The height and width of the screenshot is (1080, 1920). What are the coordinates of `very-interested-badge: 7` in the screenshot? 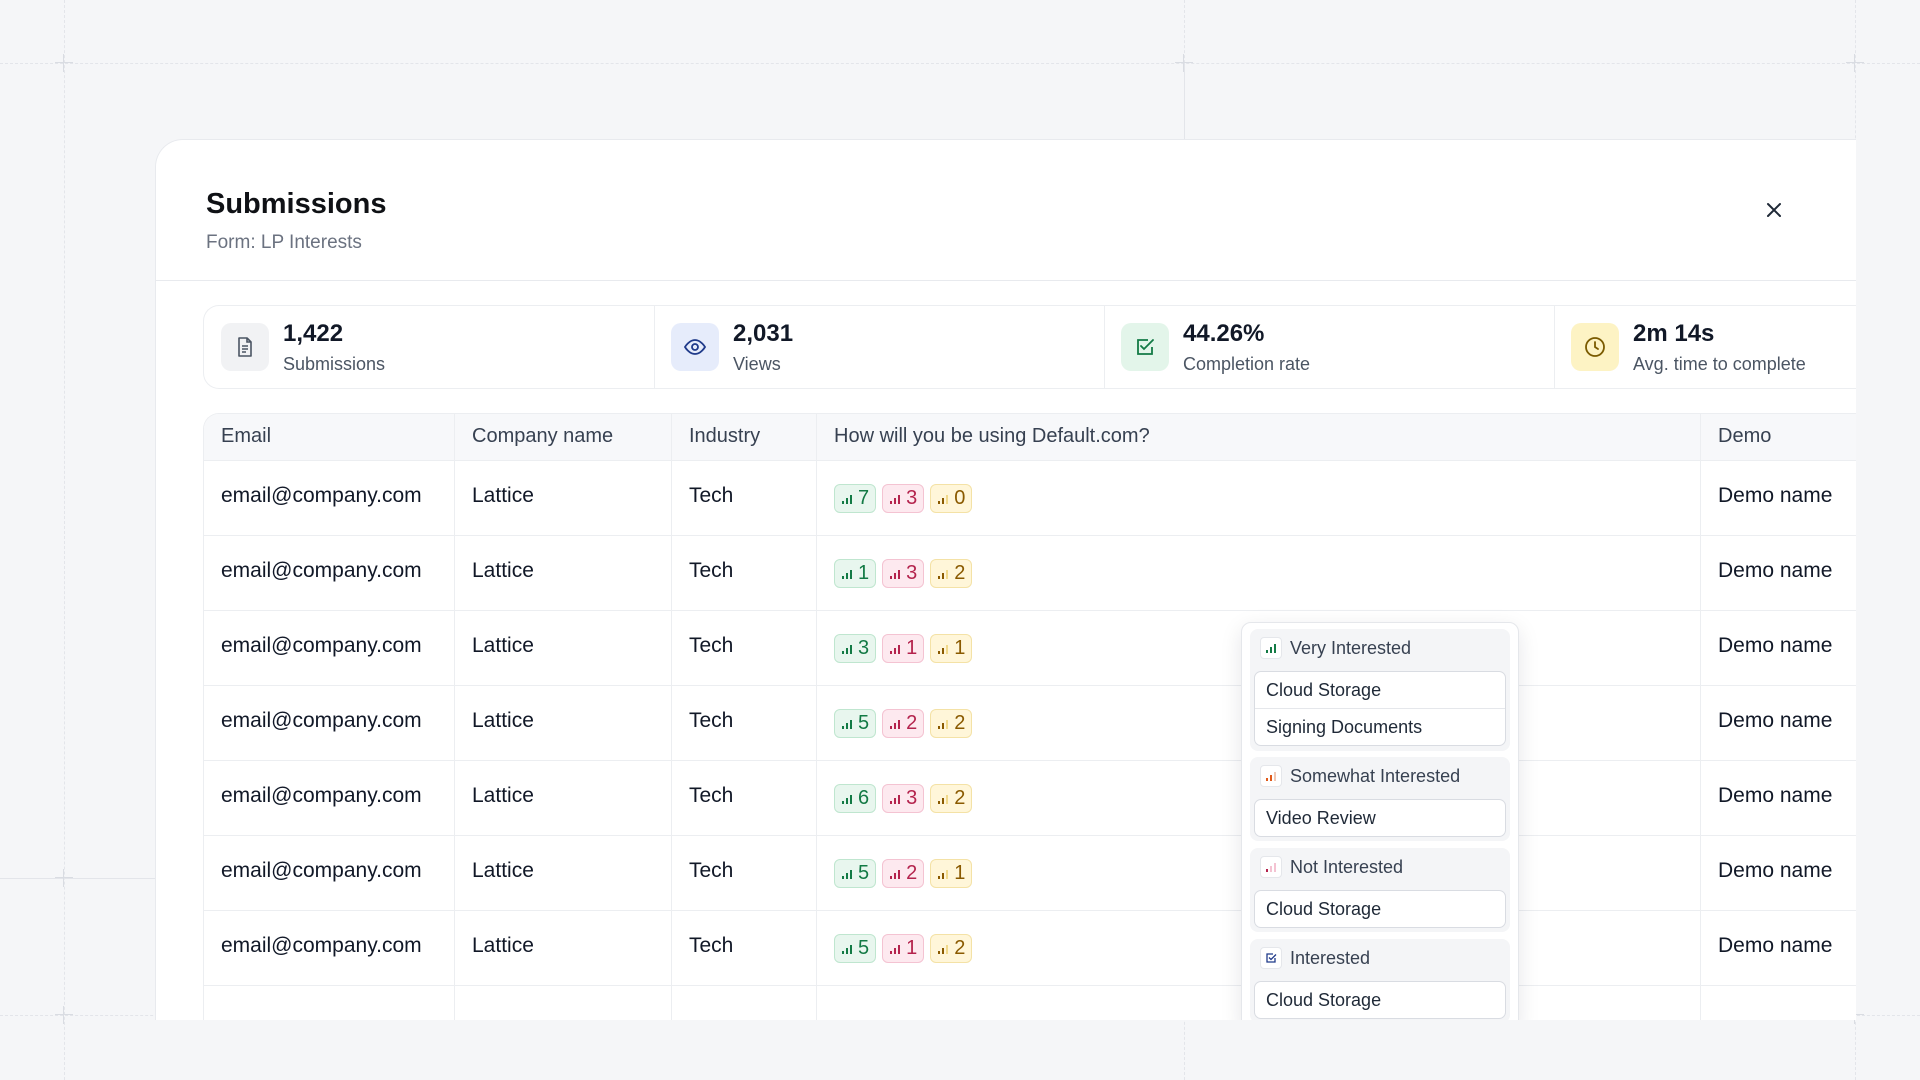 It's located at (855, 498).